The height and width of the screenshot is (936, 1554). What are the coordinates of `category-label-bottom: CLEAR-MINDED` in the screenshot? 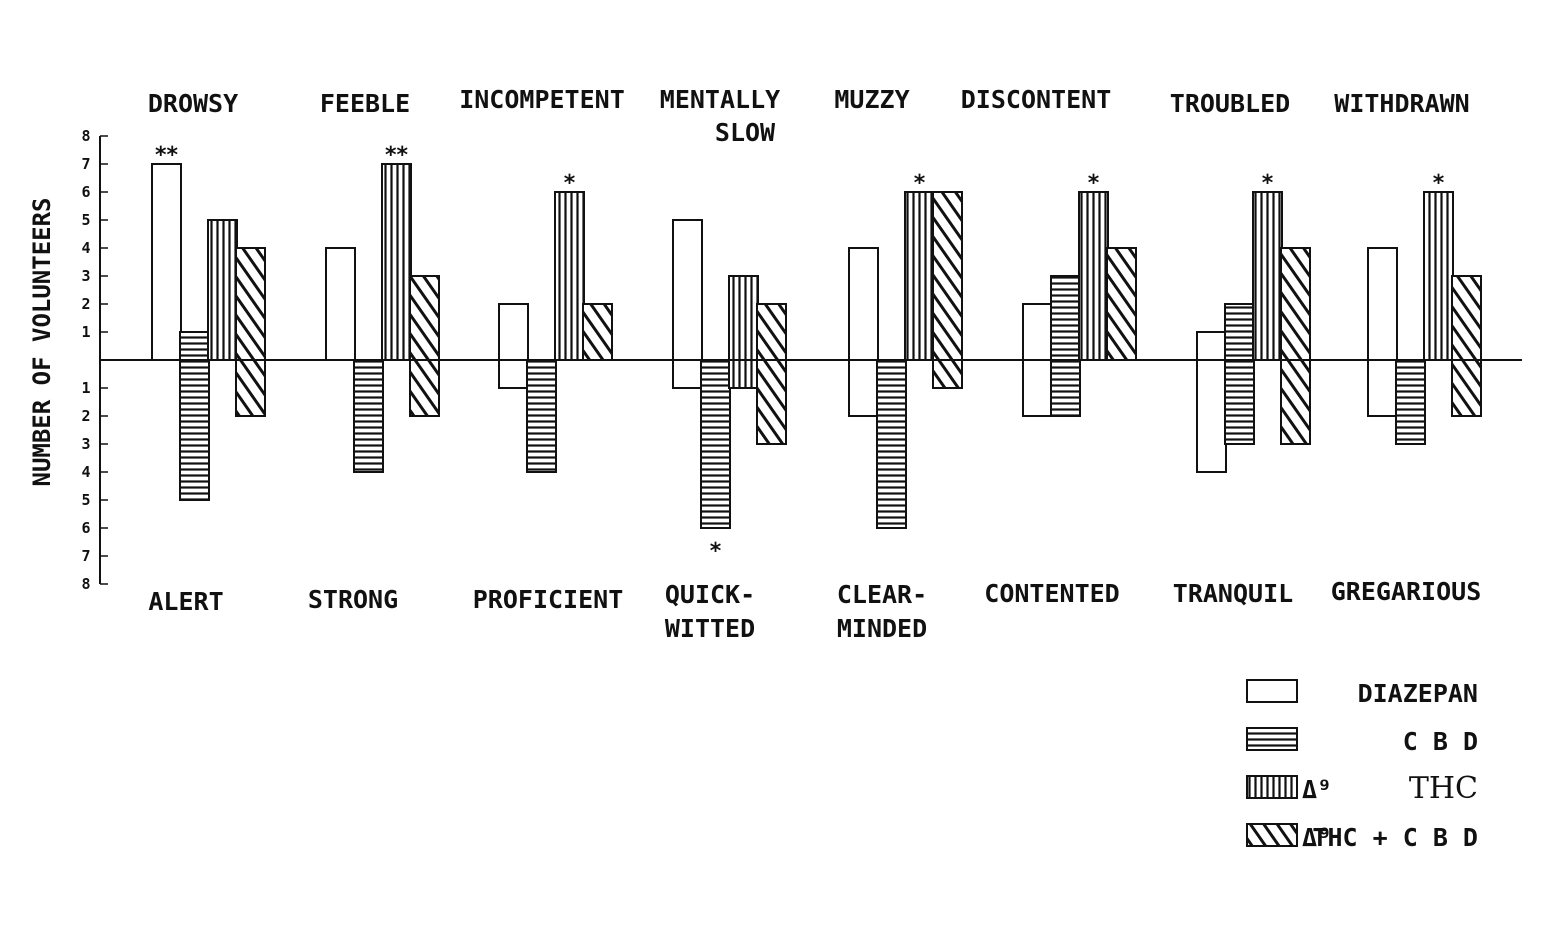 It's located at (882, 611).